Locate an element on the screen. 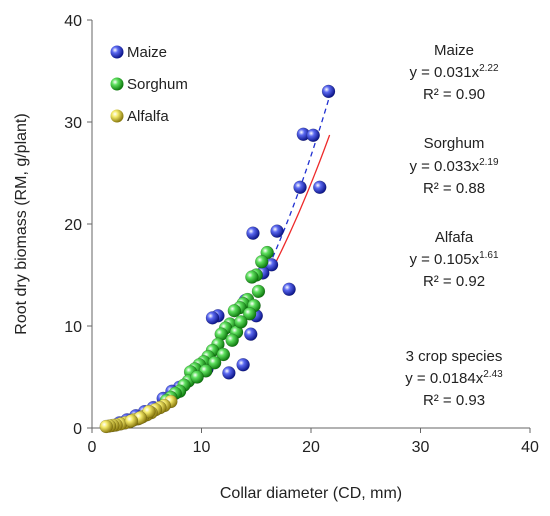  x-tick-label: 10 is located at coordinates (202, 447).